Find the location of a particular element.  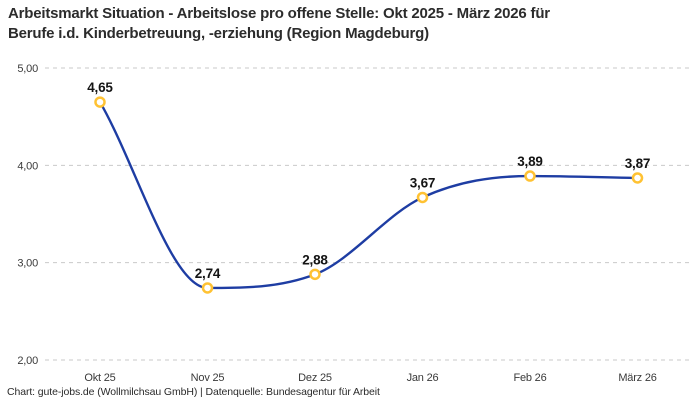

y-tick-label: 2,00 is located at coordinates (27, 361).